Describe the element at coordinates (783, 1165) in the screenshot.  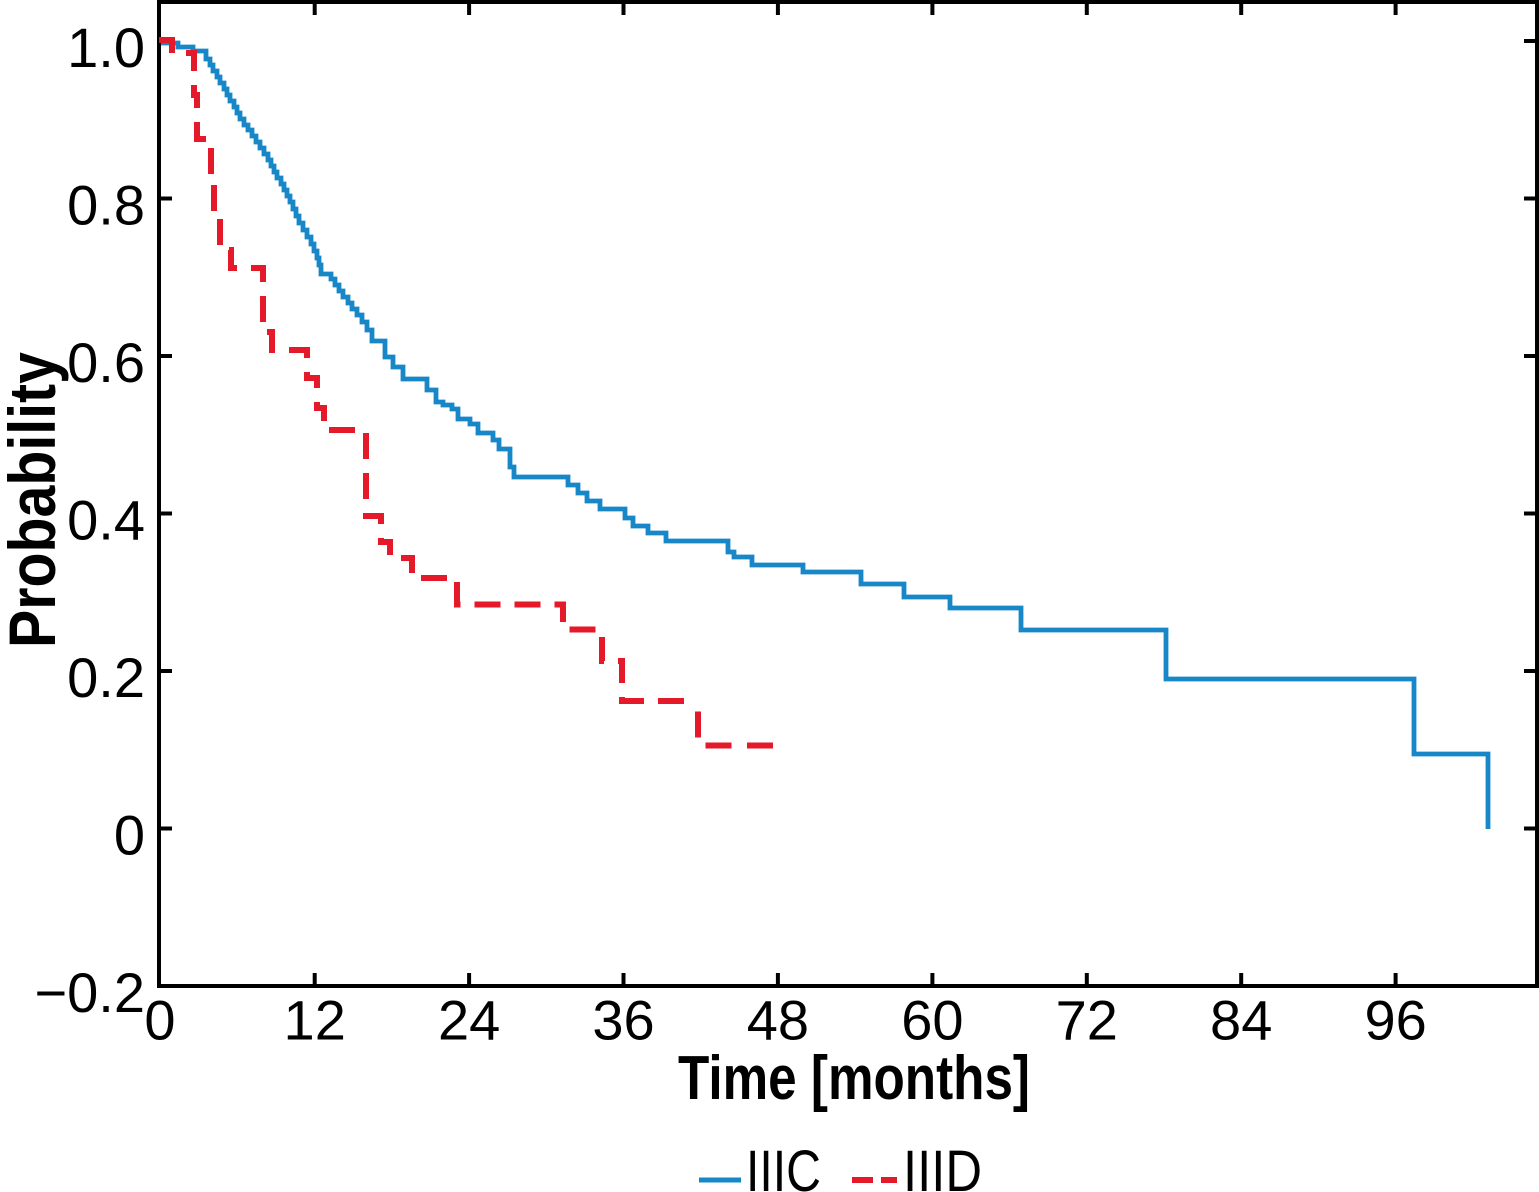
I see `svg-text: IIIC` at that location.